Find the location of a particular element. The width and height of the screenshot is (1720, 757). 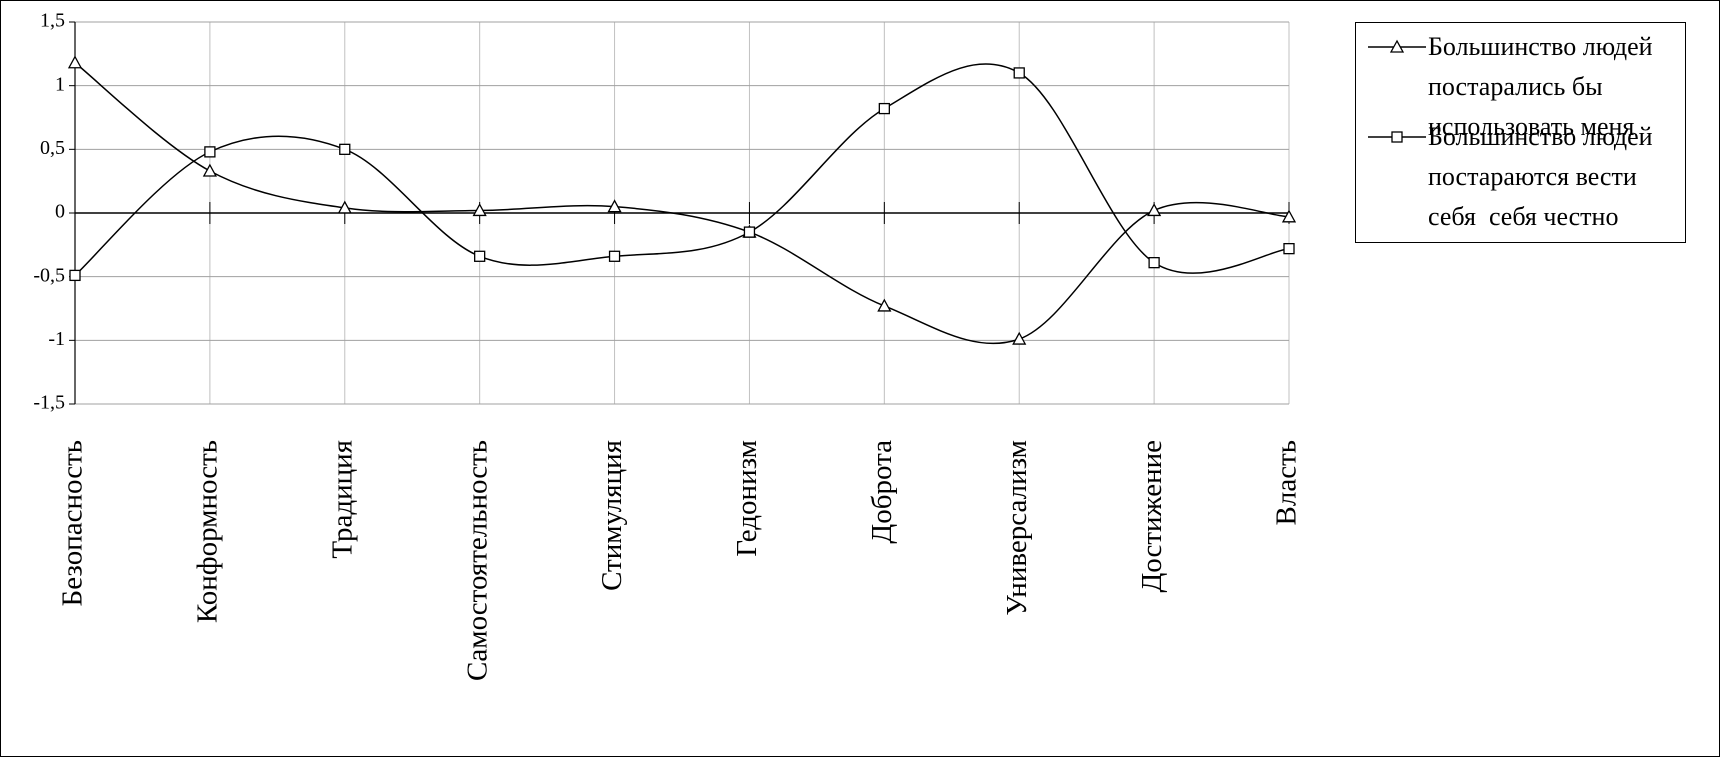

x-tick-label: Безопасность is located at coordinates (73, 523).